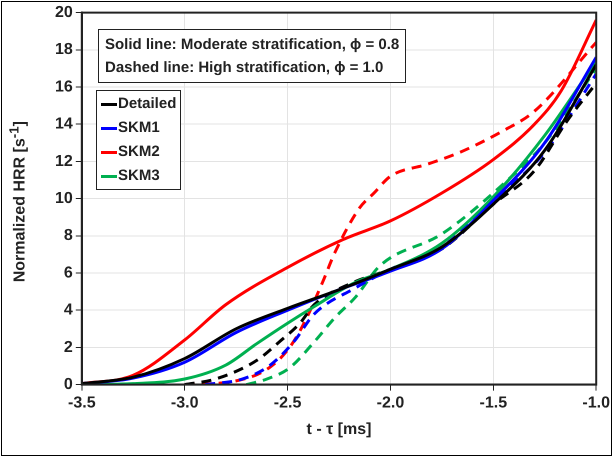 Image resolution: width=613 pixels, height=457 pixels. Describe the element at coordinates (68, 385) in the screenshot. I see `y-tick-label: 0` at that location.